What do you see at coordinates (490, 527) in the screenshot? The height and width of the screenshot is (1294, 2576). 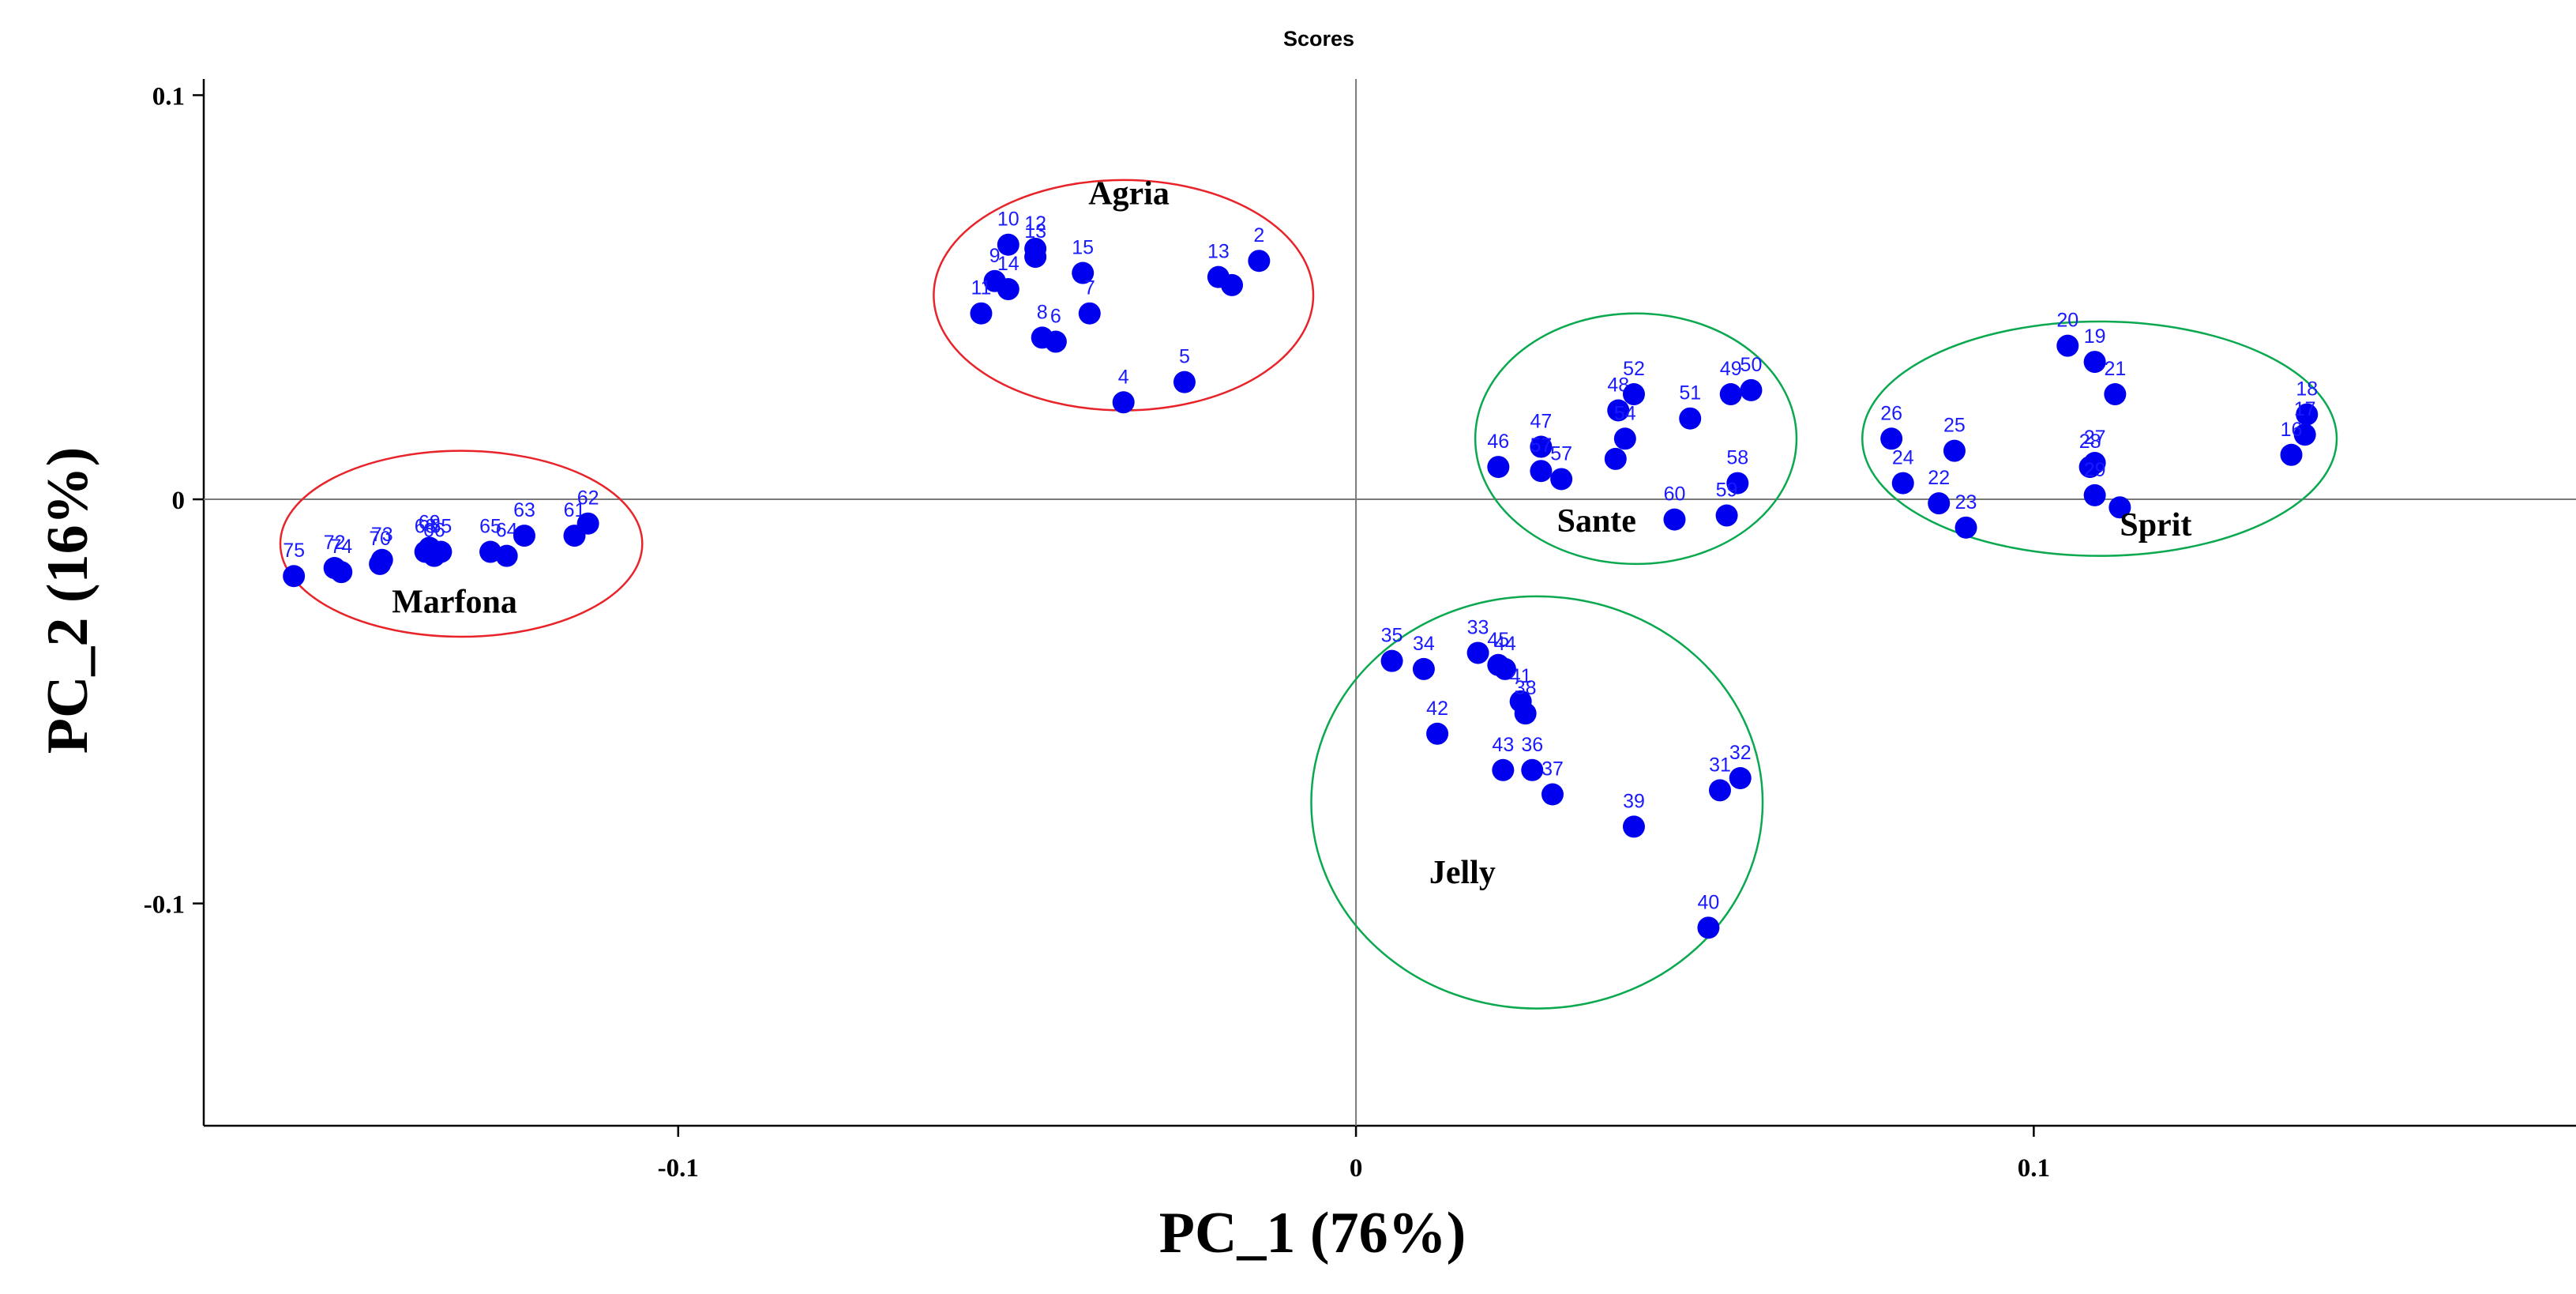 I see `point-label: 65` at bounding box center [490, 527].